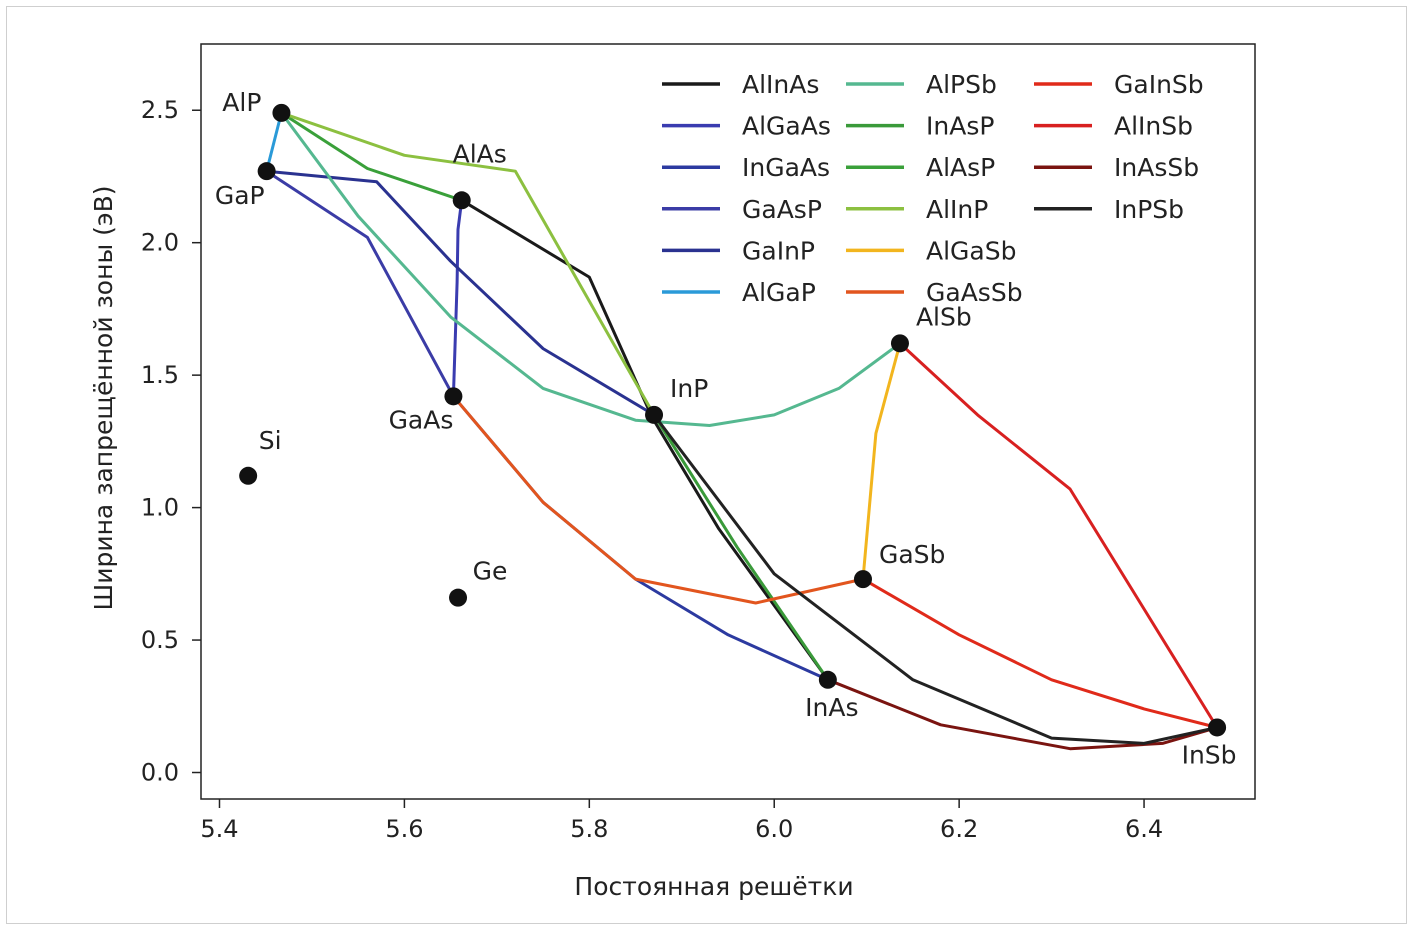  Describe the element at coordinates (1058, 535) in the screenshot. I see `series-line-alinsb` at that location.